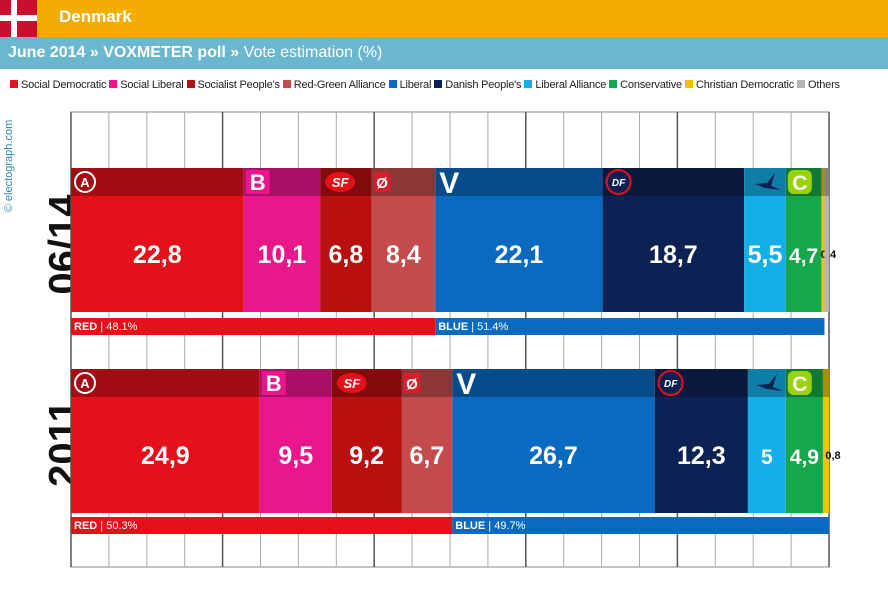 Image resolution: width=888 pixels, height=594 pixels. I want to click on legend-item: Socialist People's, so click(233, 85).